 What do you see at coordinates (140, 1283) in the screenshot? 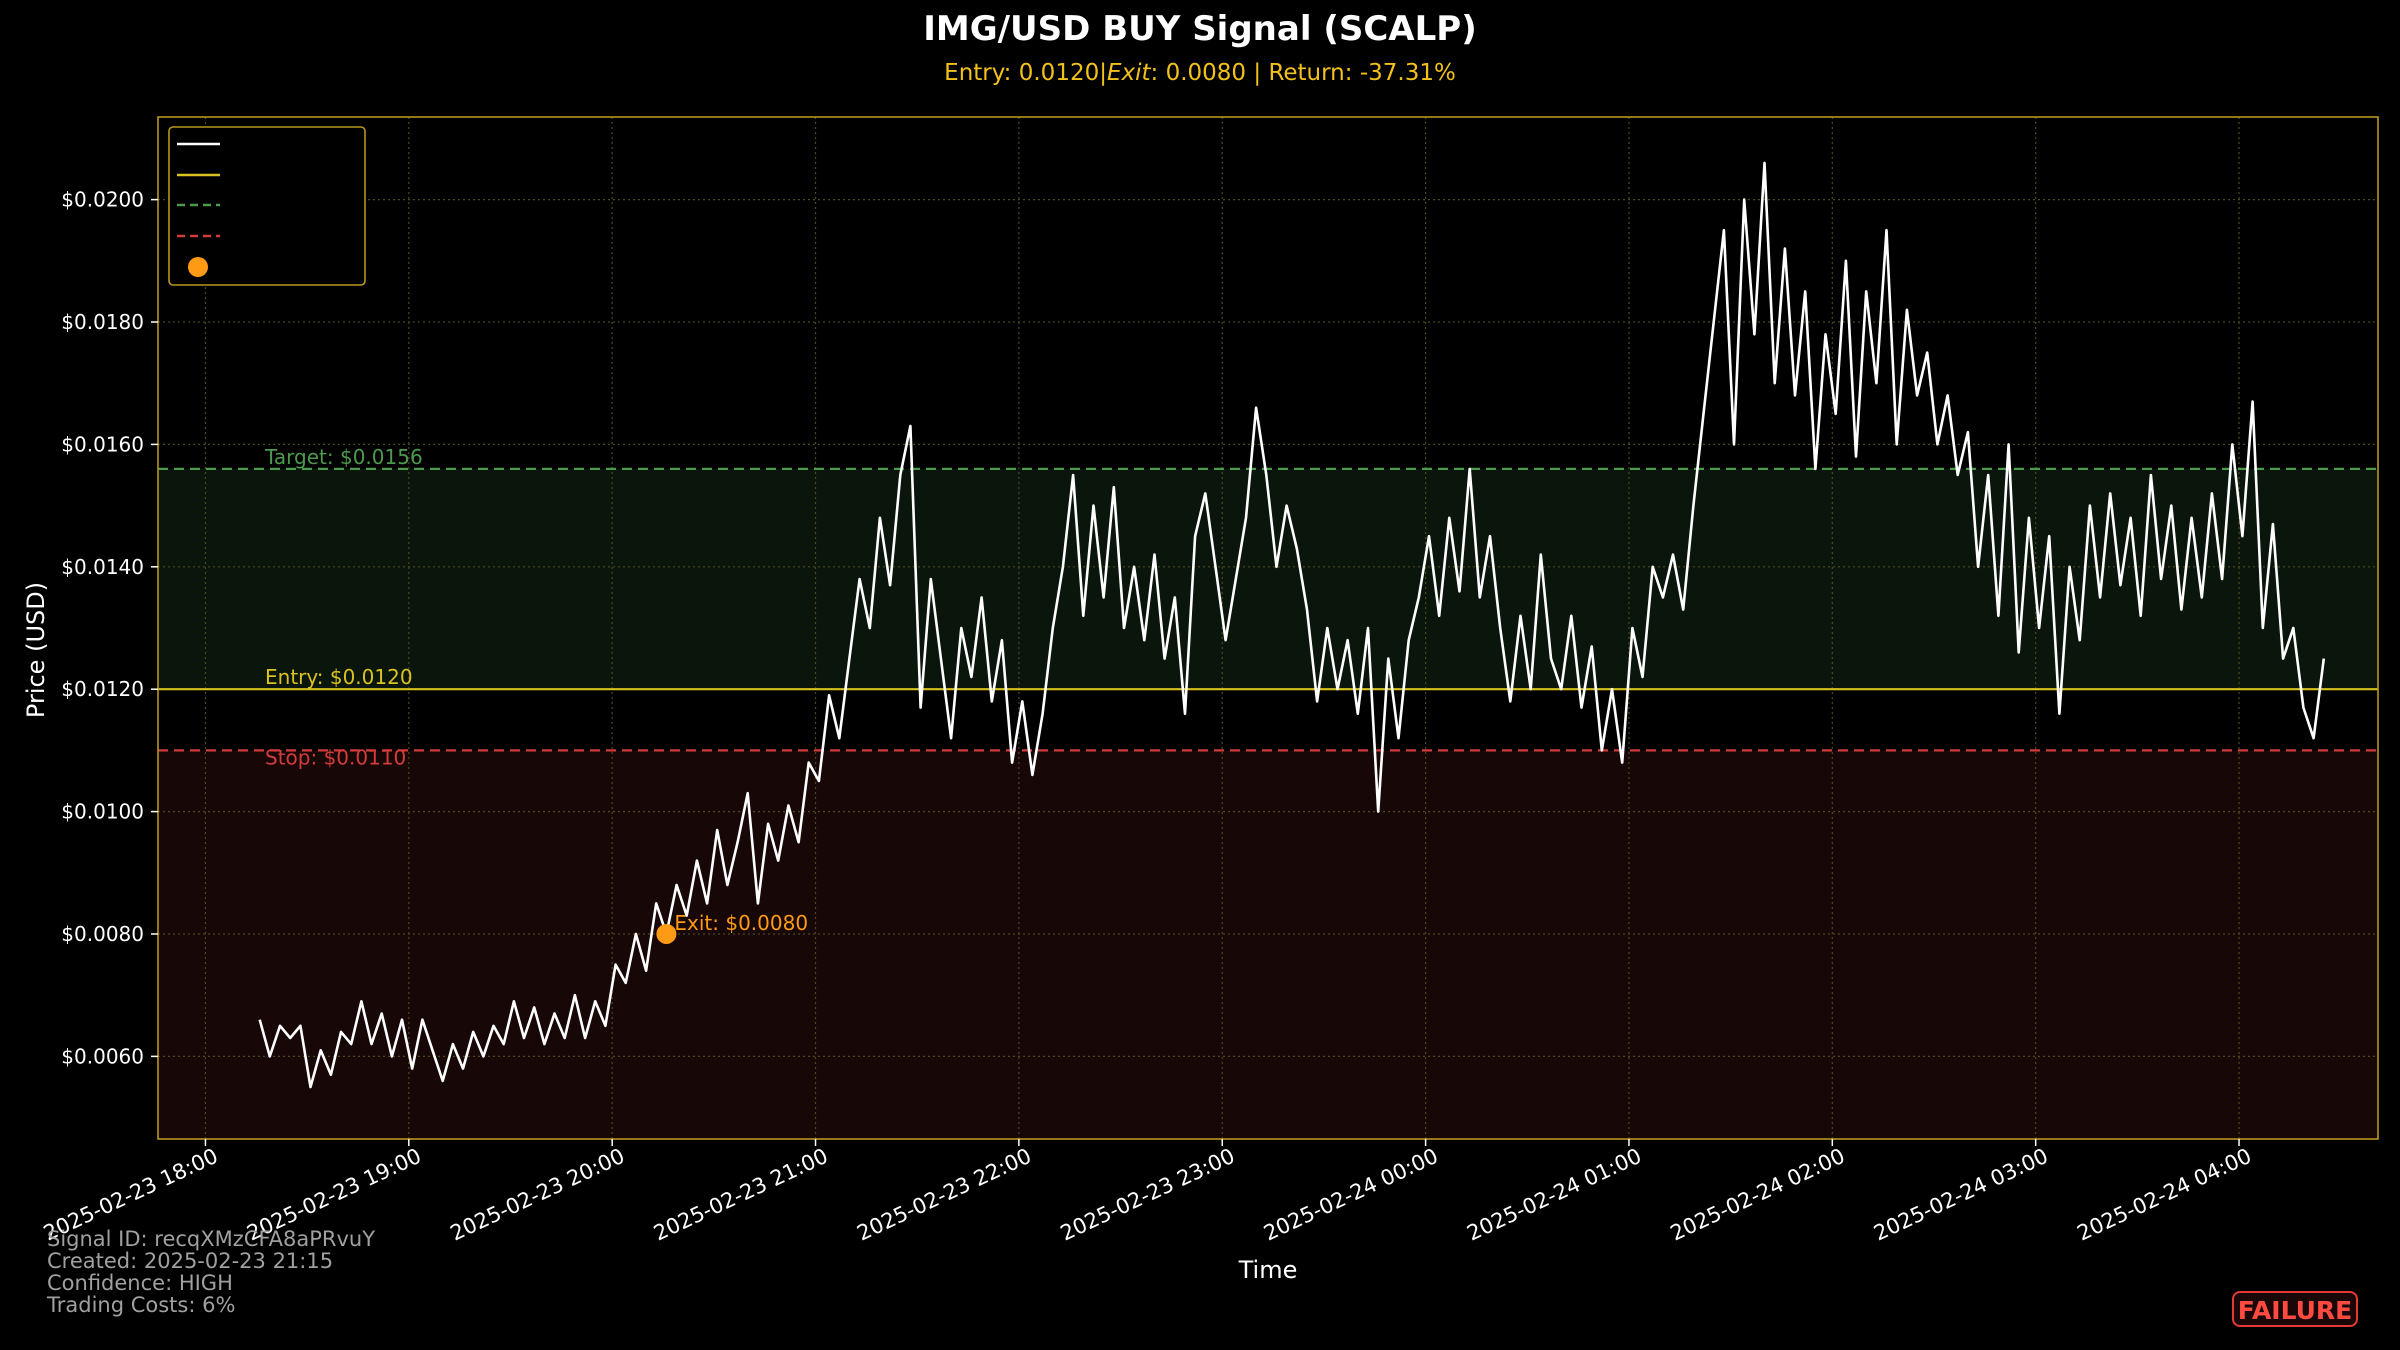
I see `confidence: Confidence: HIGH` at bounding box center [140, 1283].